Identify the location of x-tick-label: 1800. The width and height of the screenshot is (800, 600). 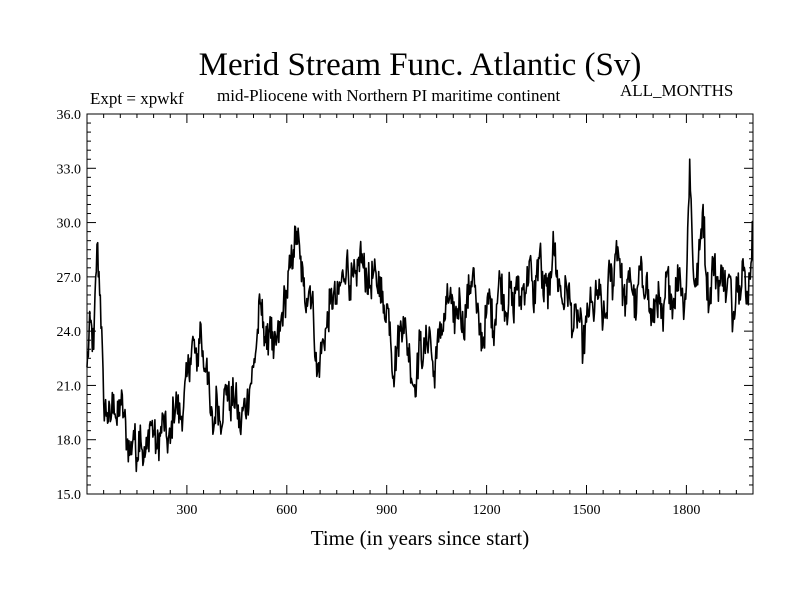
(686, 510).